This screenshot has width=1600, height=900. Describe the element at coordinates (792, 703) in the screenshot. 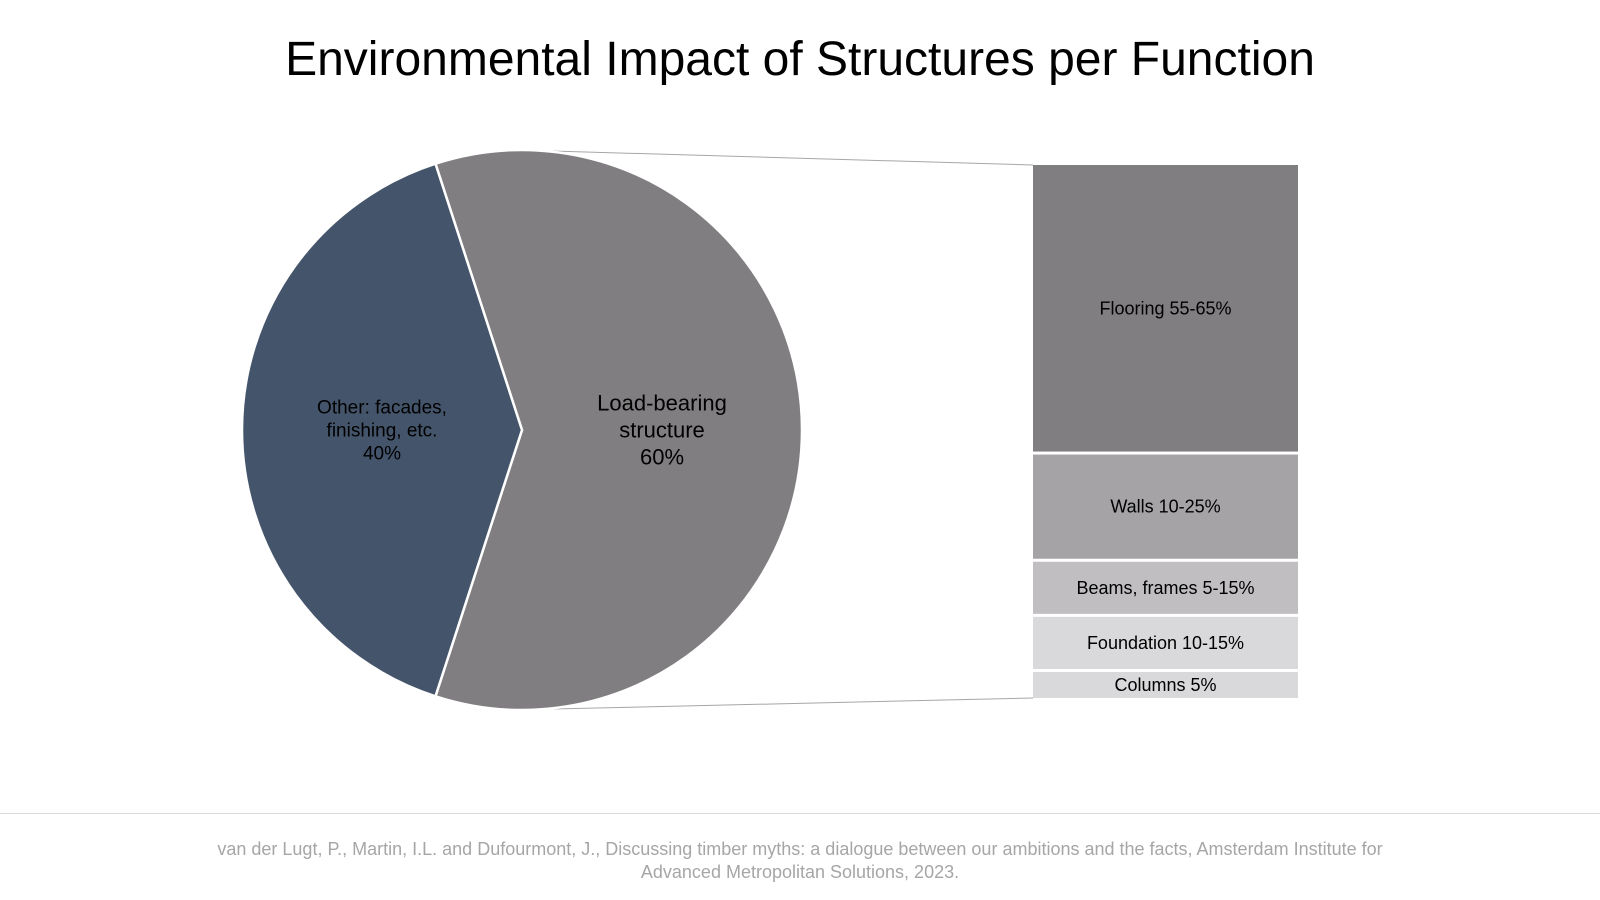

I see `connector-bottom` at that location.